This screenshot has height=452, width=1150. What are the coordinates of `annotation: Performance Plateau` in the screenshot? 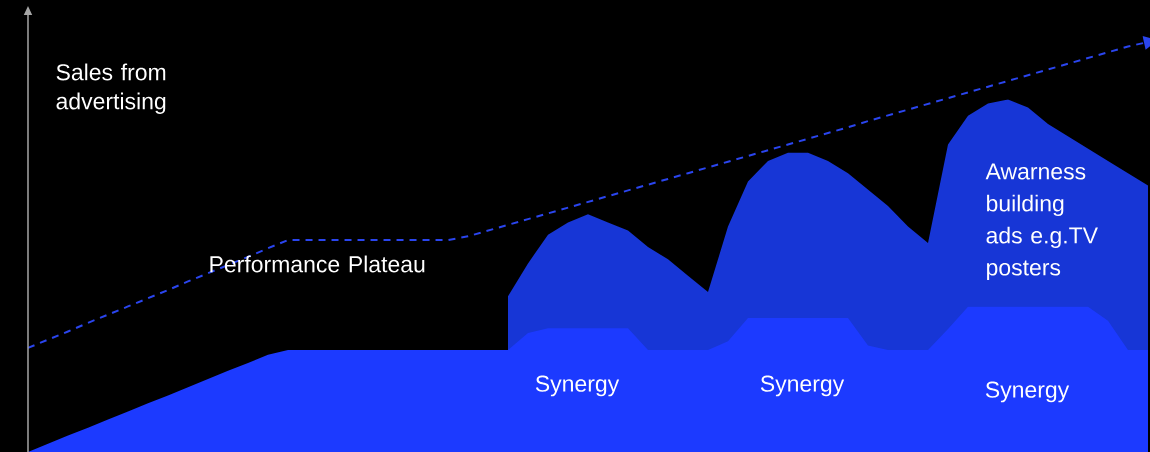 It's located at (317, 264).